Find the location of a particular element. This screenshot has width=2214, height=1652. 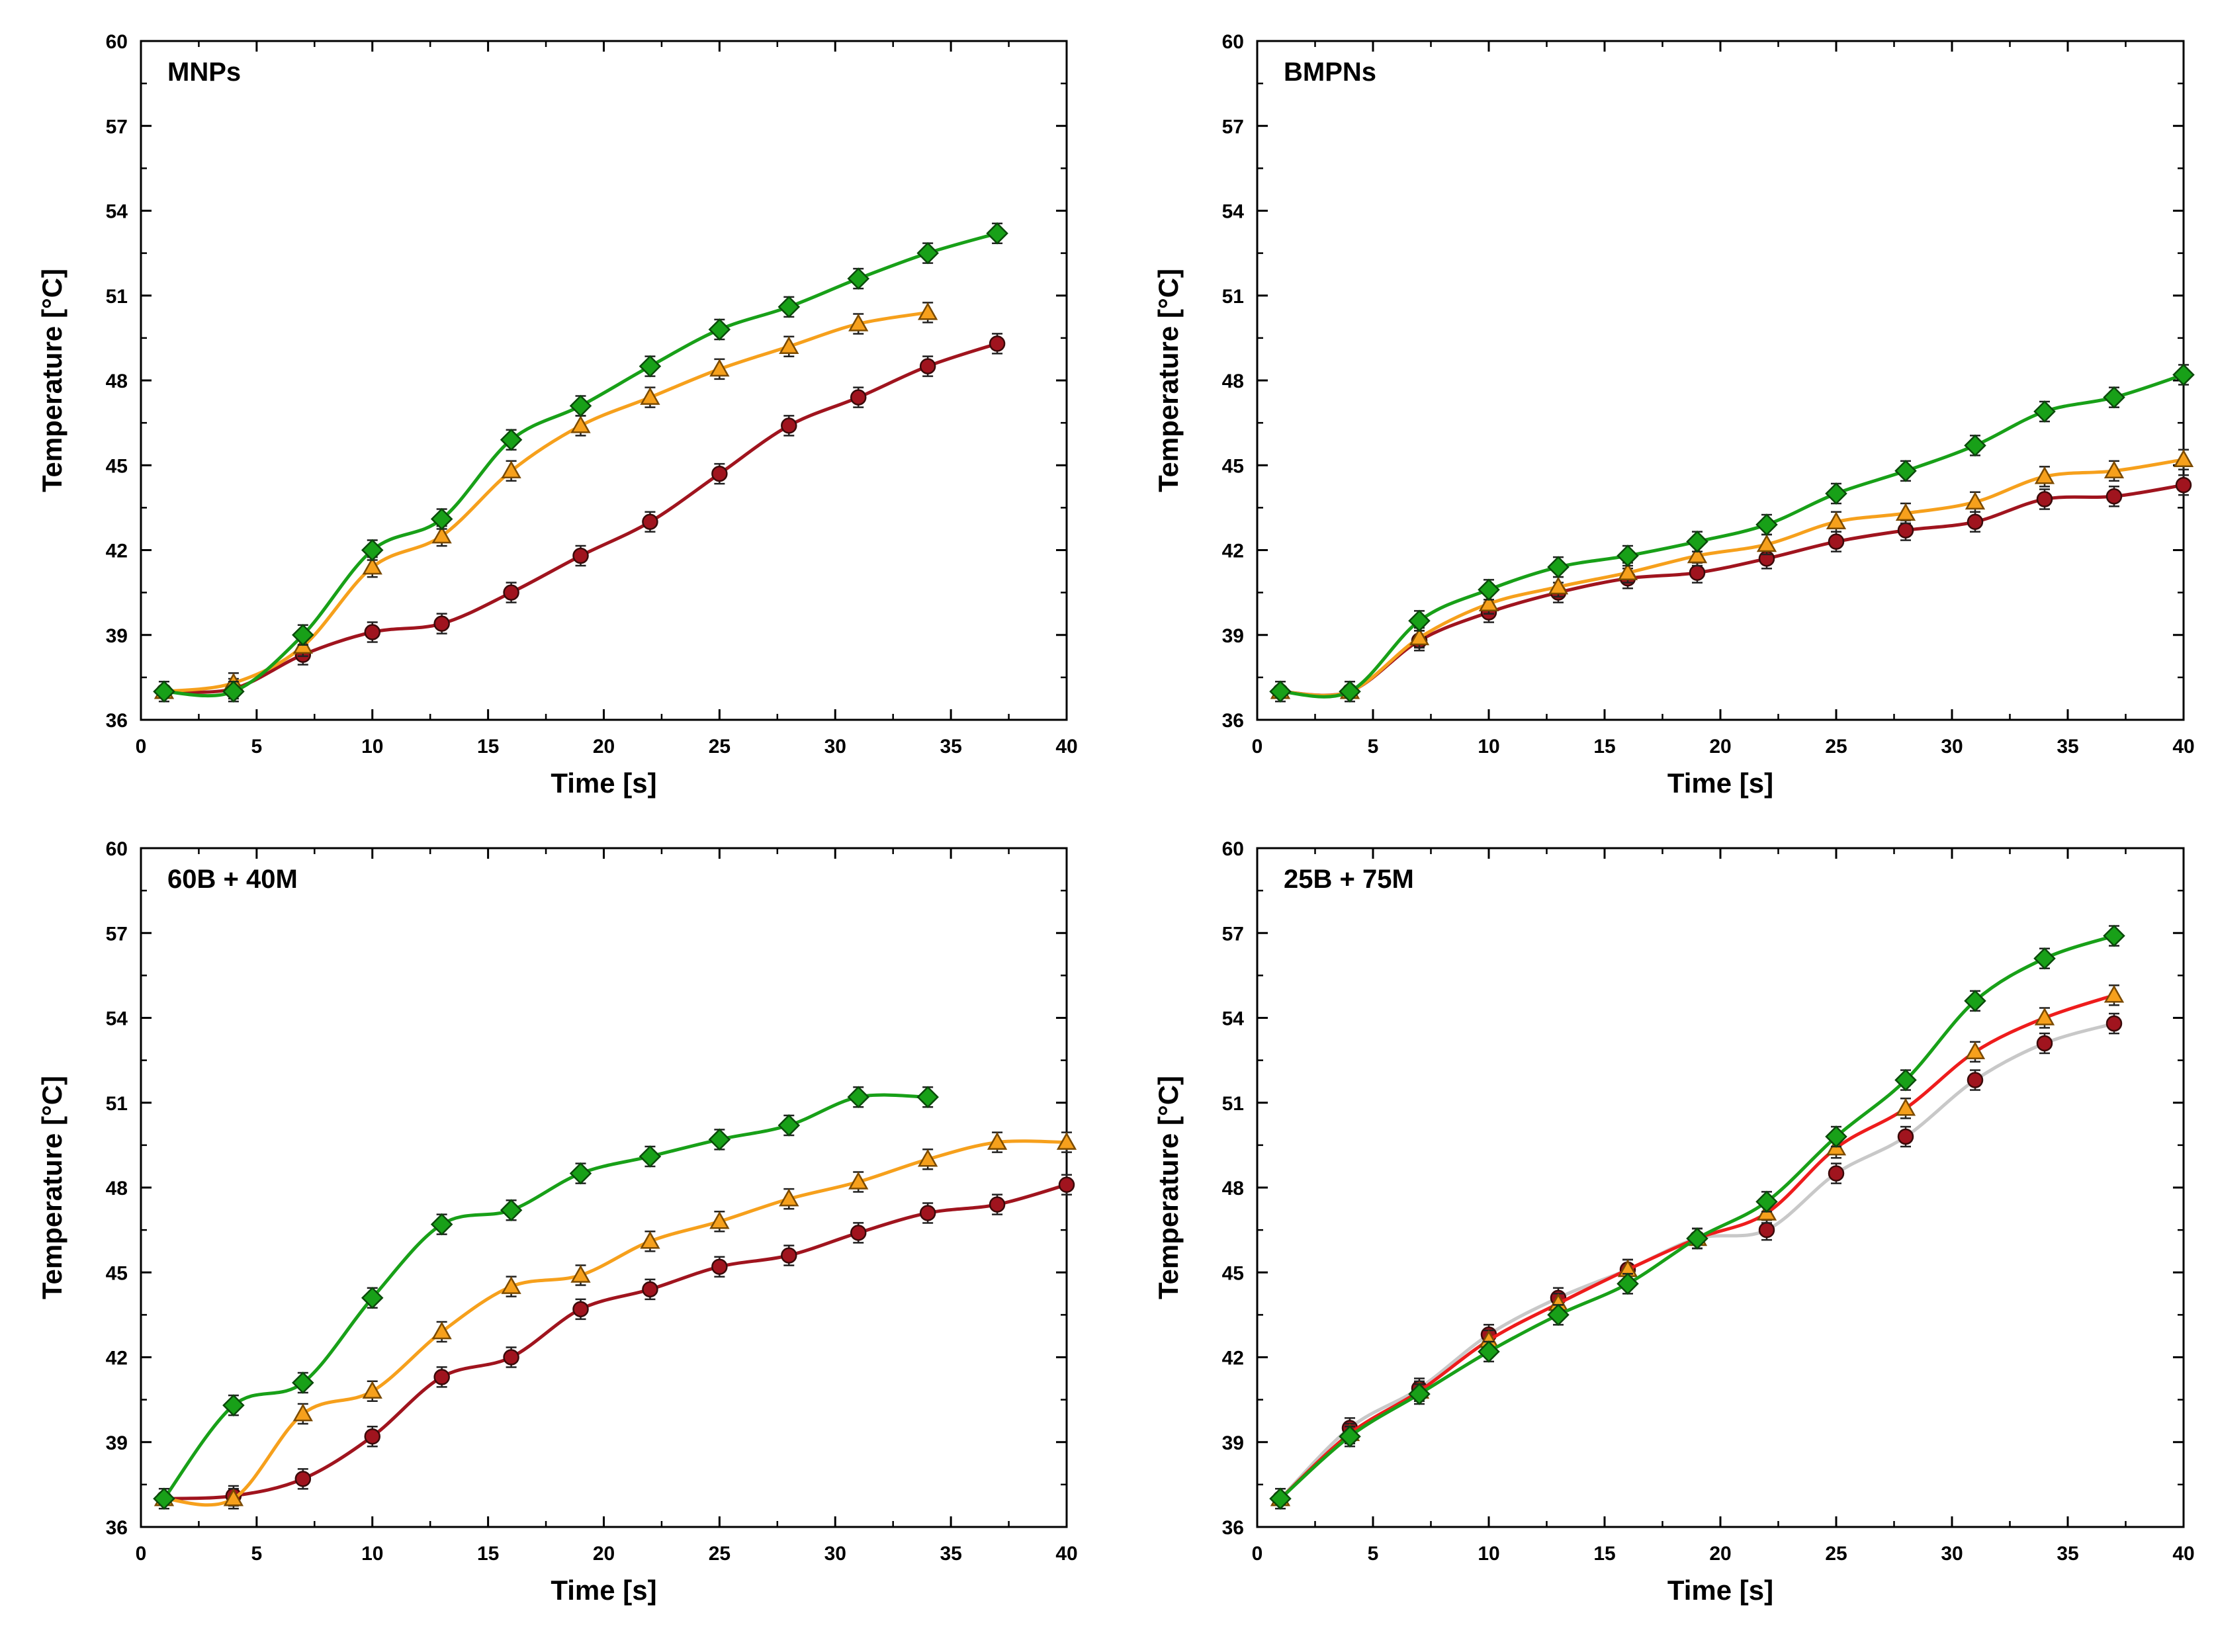

y-tick-label: 39 is located at coordinates (117, 1443).